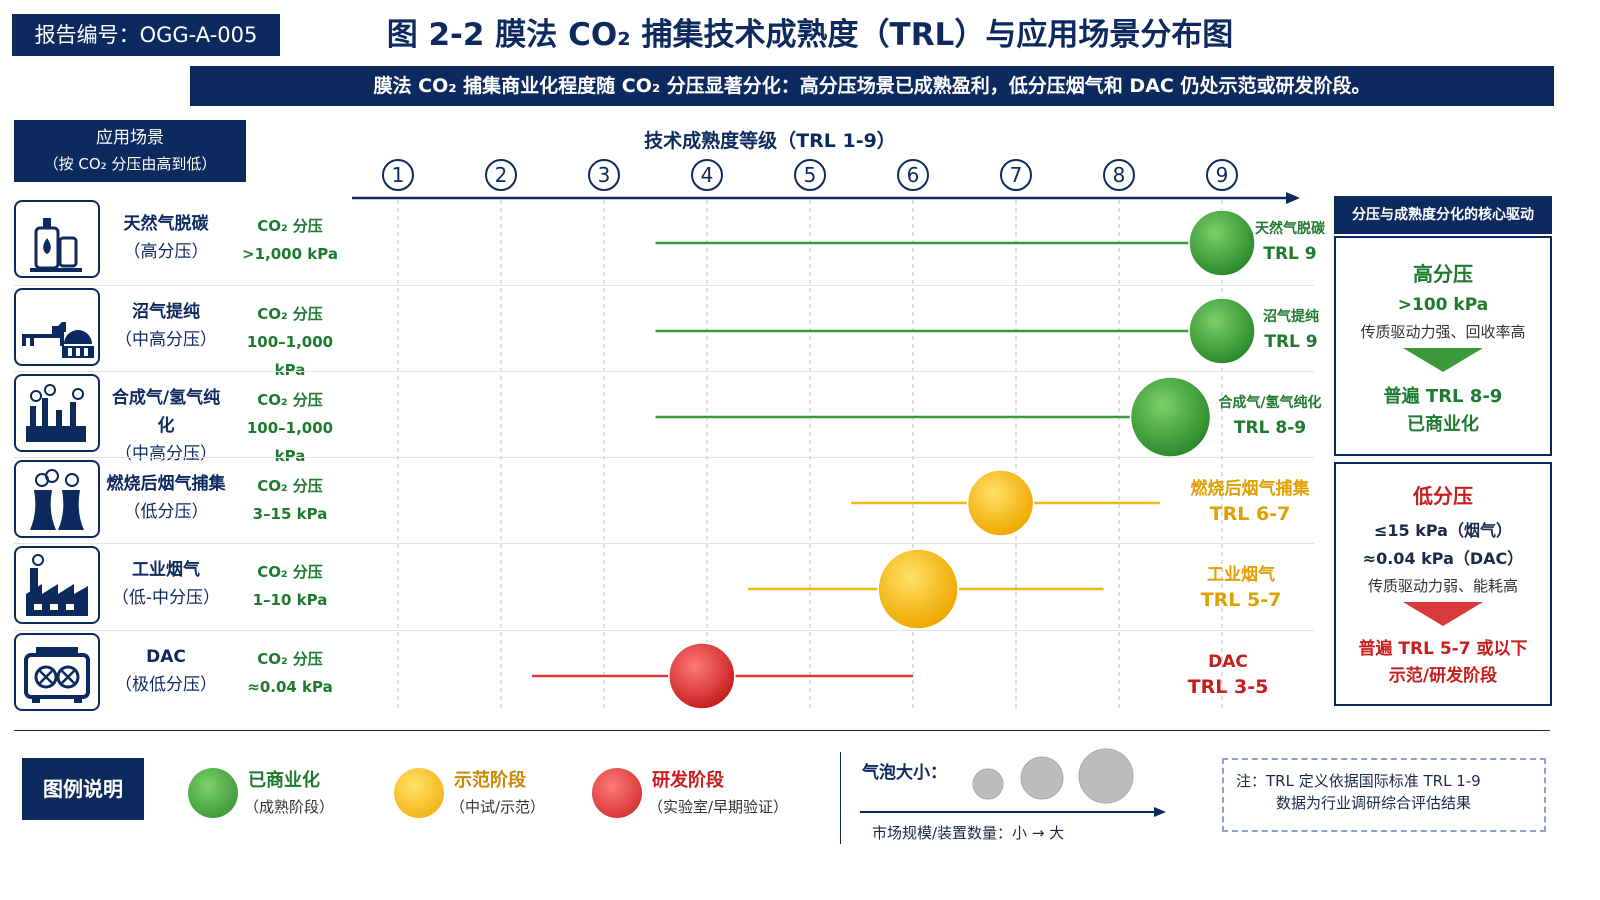 This screenshot has width=1600, height=900. I want to click on high-pressure-value: >100 kPa, so click(1443, 305).